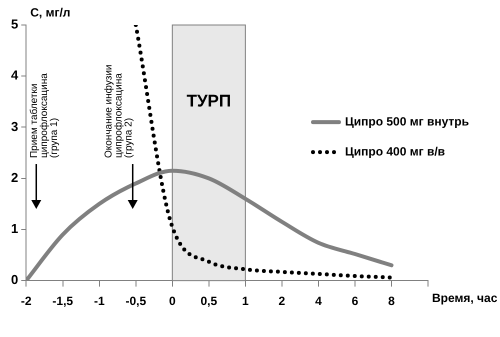 The width and height of the screenshot is (500, 337). I want to click on legend-label: Ципро 400 мг в/в, so click(395, 151).